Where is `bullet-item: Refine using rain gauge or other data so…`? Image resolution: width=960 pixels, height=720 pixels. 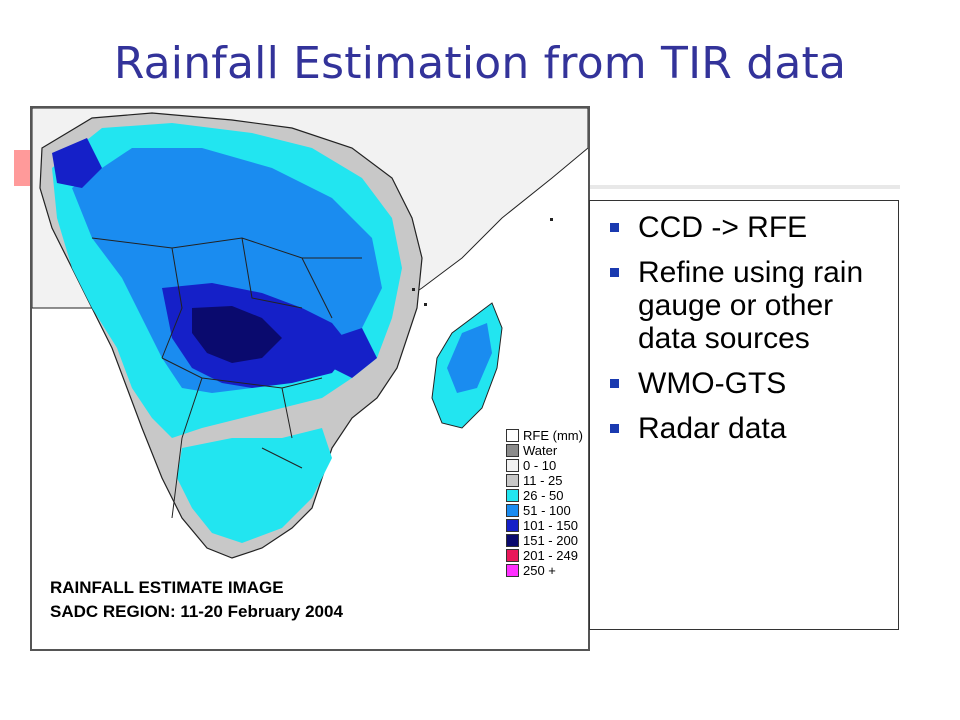 bullet-item: Refine using rain gauge or other data so… is located at coordinates (748, 305).